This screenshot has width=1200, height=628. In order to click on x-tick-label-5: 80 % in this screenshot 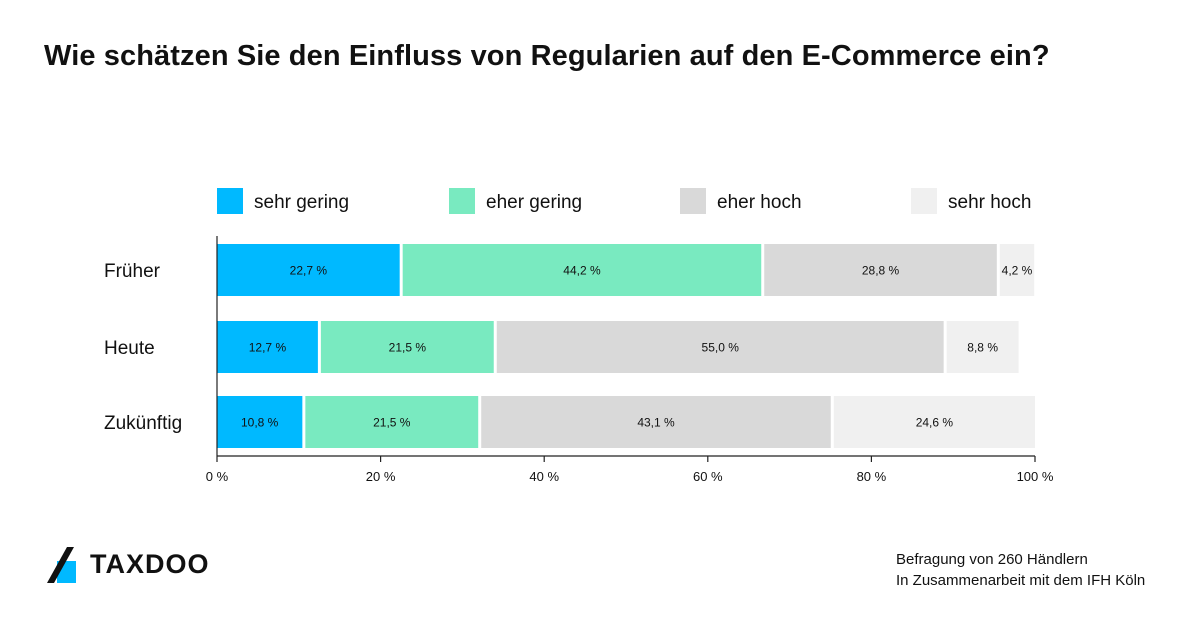, I will do `click(872, 476)`.